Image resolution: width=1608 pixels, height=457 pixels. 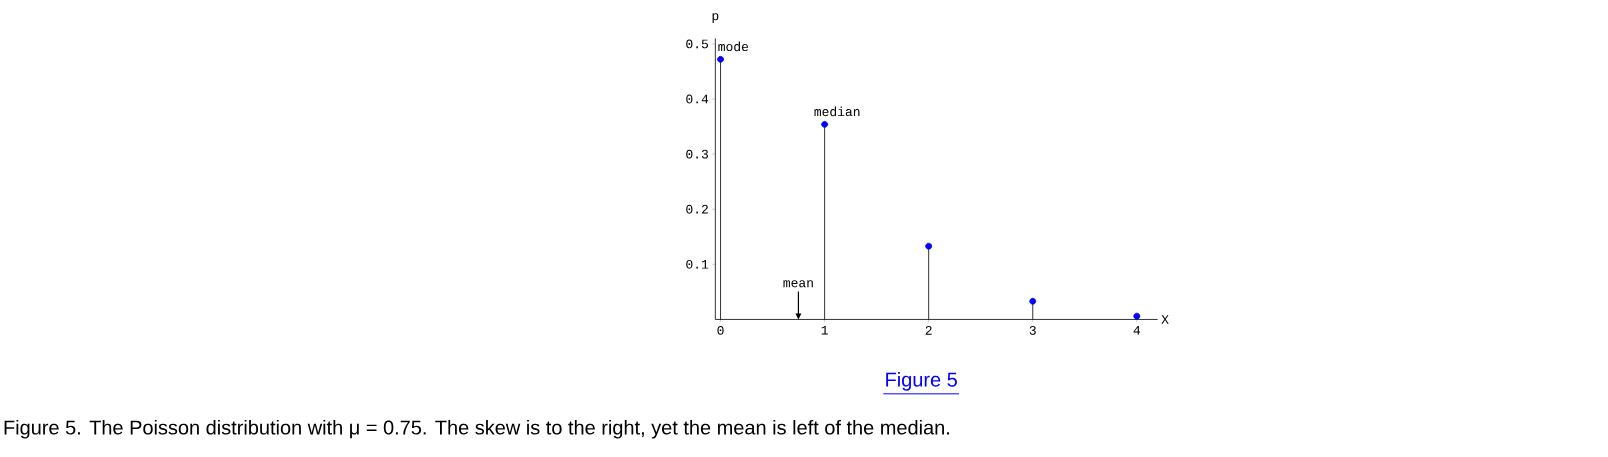 What do you see at coordinates (697, 209) in the screenshot?
I see `y-tick-label: 0.2` at bounding box center [697, 209].